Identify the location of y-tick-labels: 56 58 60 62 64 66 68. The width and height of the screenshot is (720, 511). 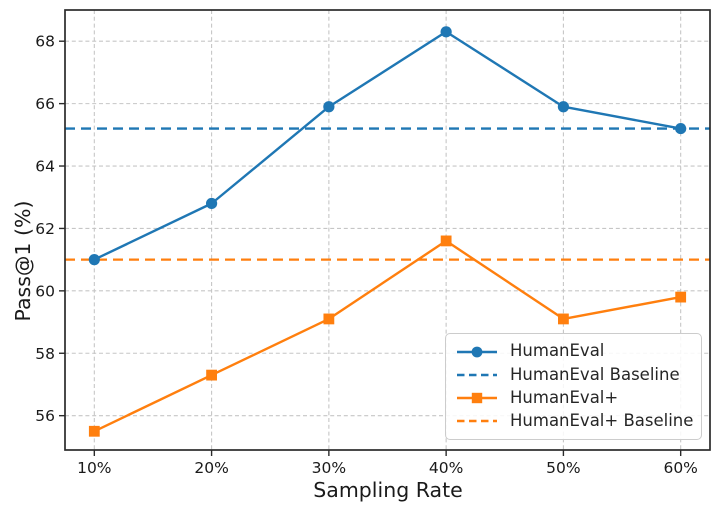
(45, 229).